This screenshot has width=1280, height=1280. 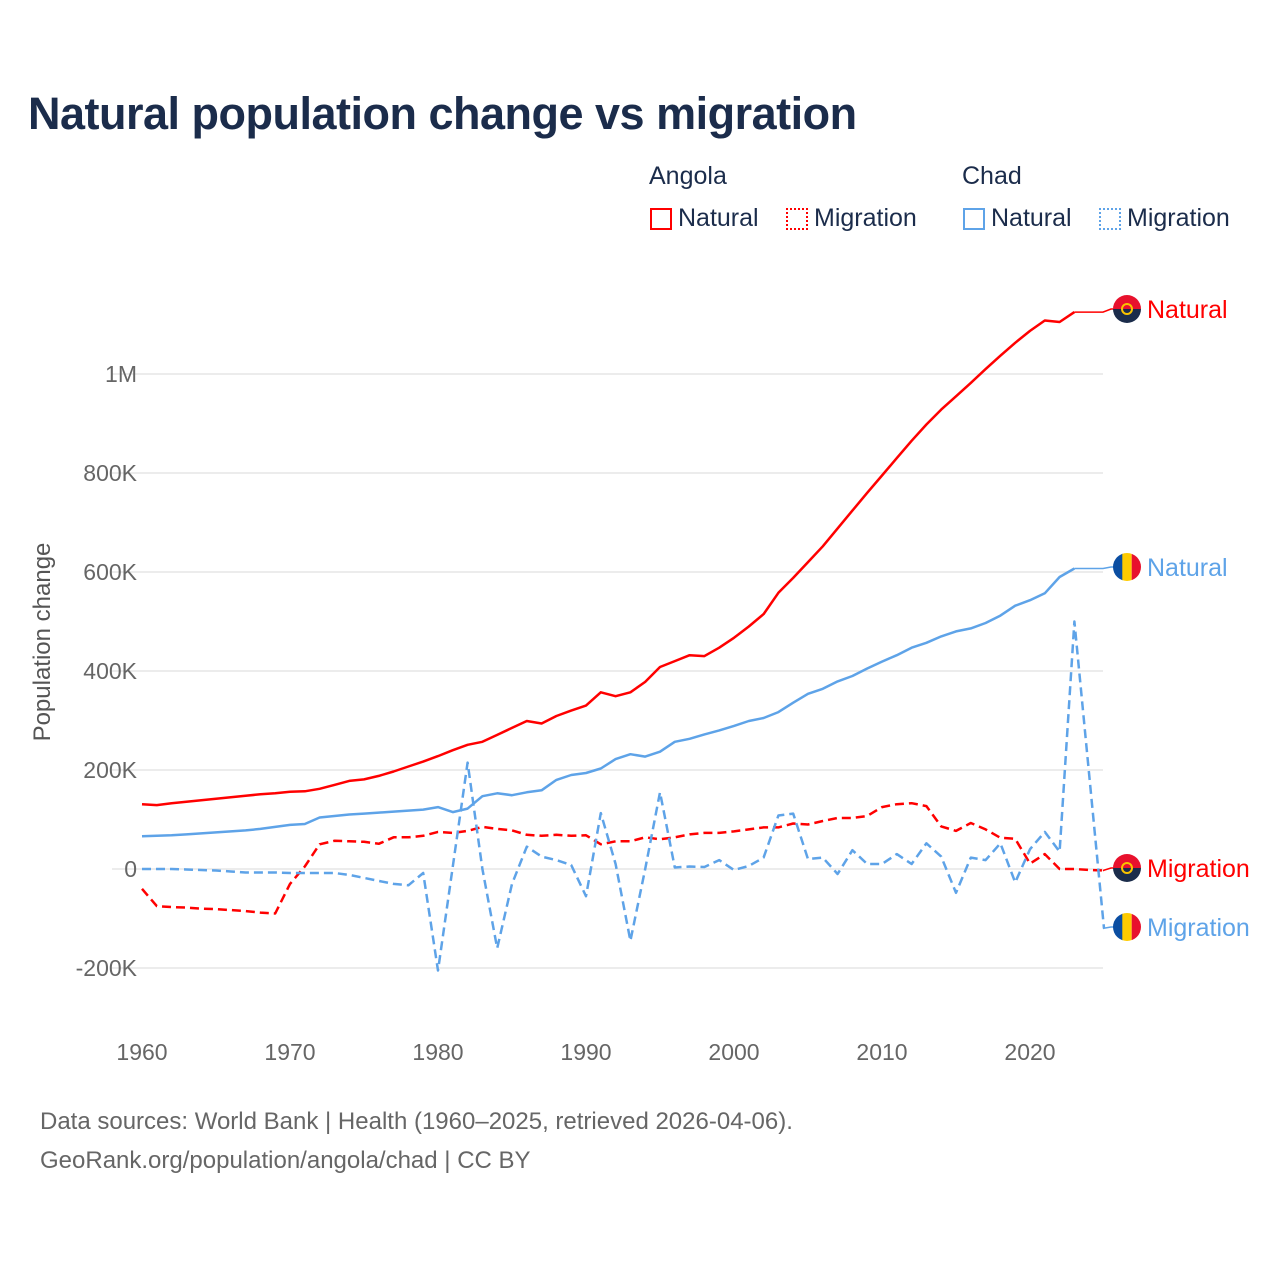 I want to click on x-tick-label: 1990, so click(x=585, y=1052).